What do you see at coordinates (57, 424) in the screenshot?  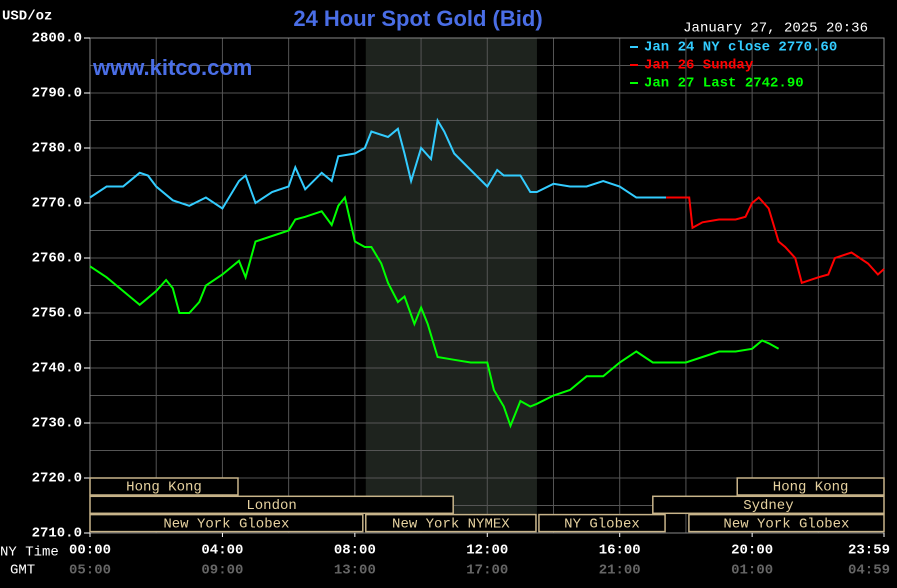 I see `y-tick-label: 2730.0` at bounding box center [57, 424].